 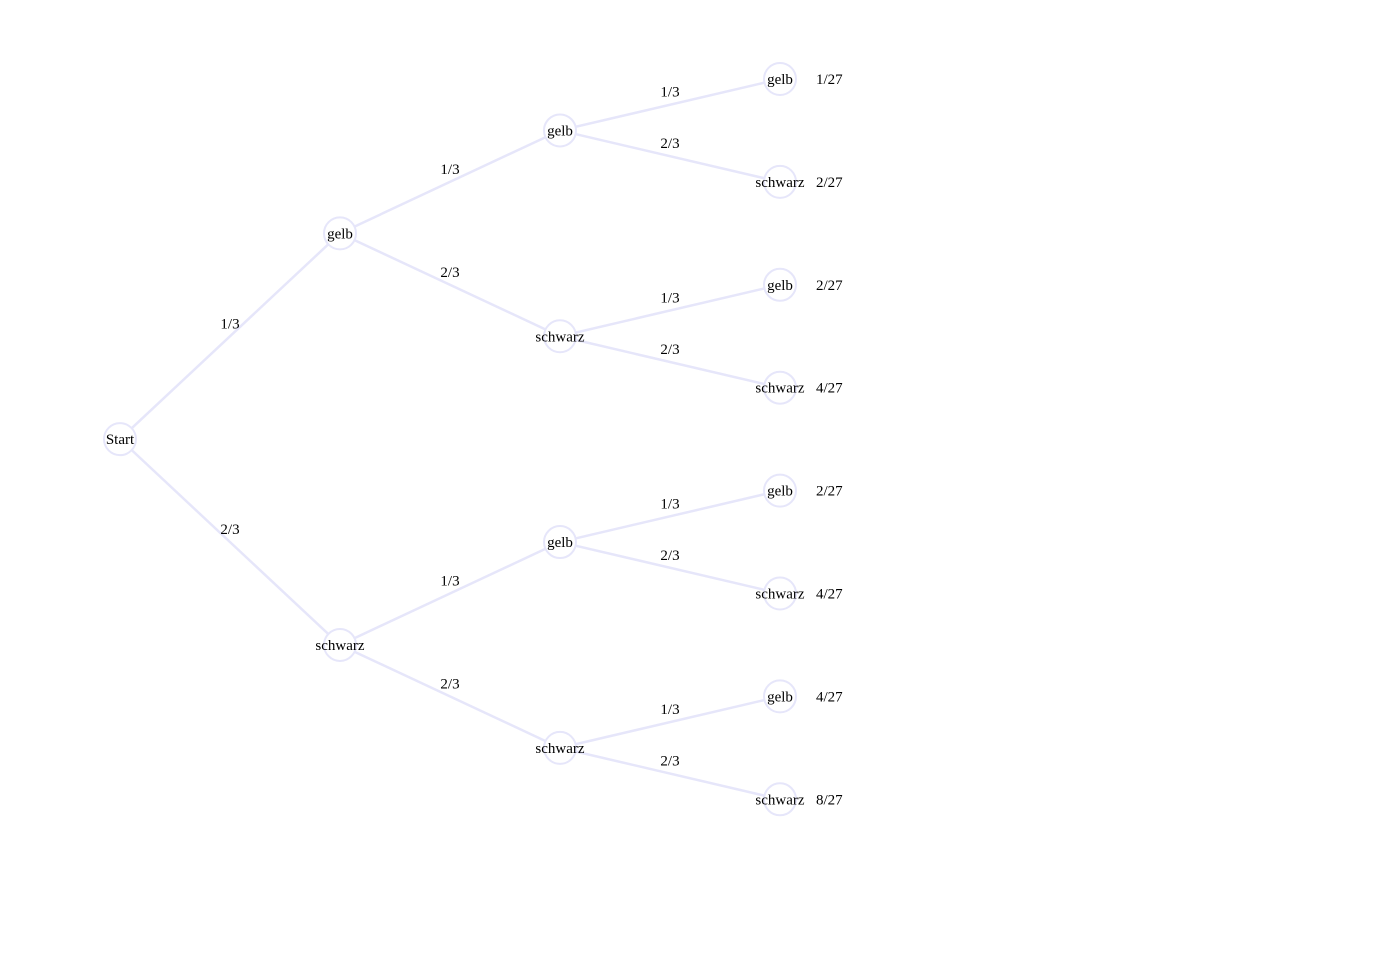 What do you see at coordinates (829, 800) in the screenshot?
I see `path-probability-label: 8/27` at bounding box center [829, 800].